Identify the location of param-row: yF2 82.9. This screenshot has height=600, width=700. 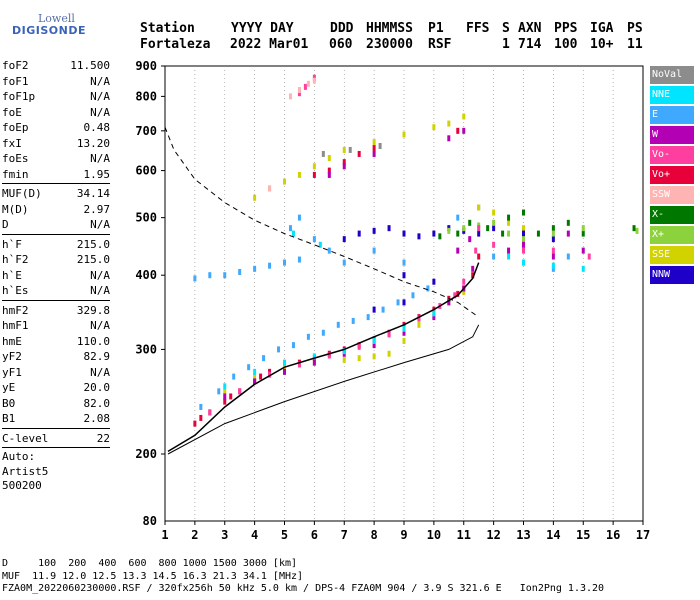
(56, 357).